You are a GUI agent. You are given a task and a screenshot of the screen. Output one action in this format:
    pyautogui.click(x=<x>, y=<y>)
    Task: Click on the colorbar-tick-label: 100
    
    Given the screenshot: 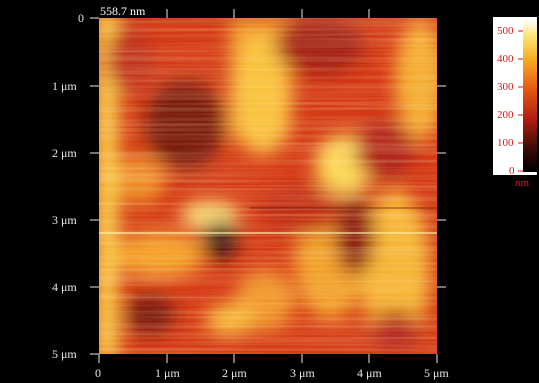 What is the action you would take?
    pyautogui.click(x=505, y=143)
    